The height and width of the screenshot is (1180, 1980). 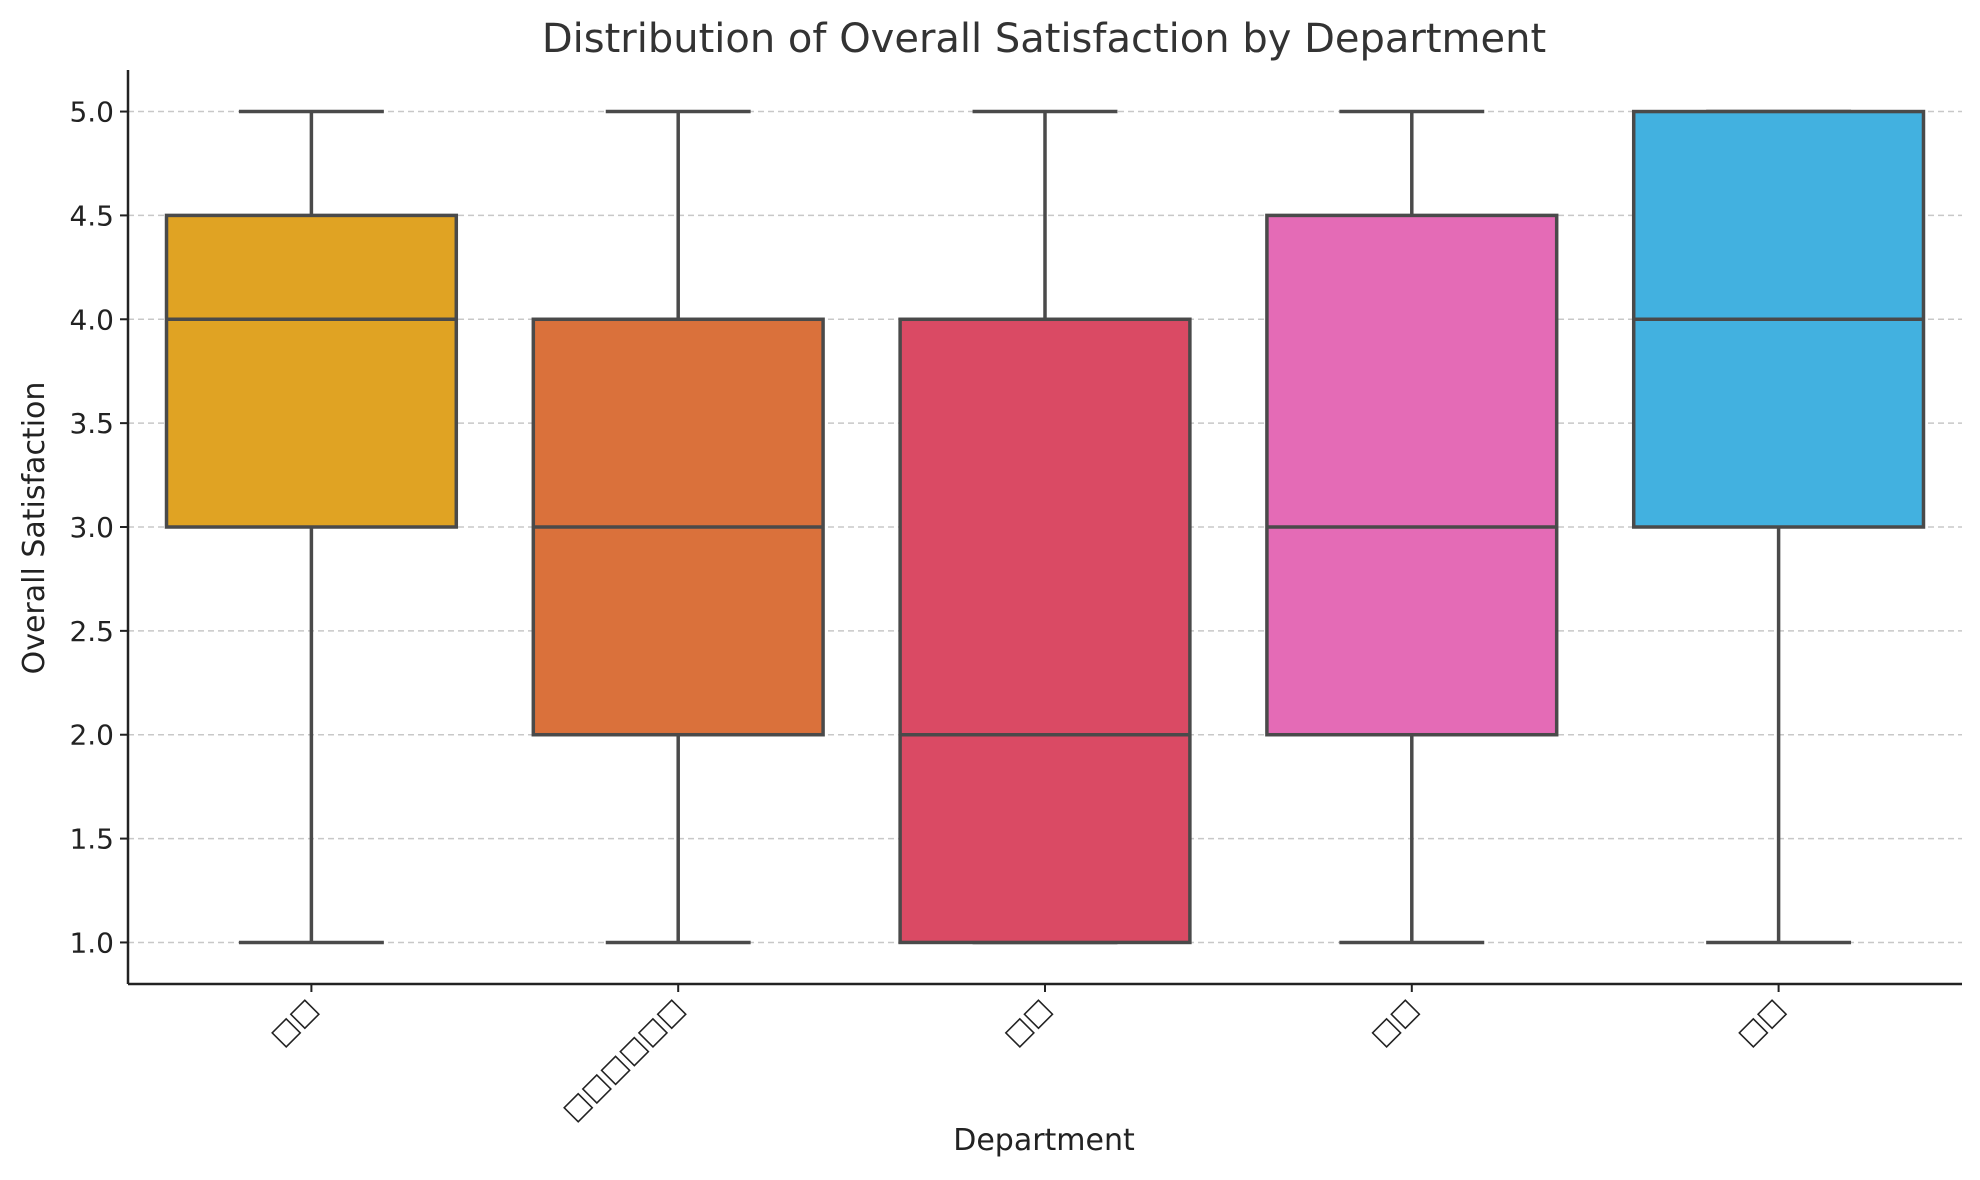 What do you see at coordinates (91, 735) in the screenshot?
I see `y-tick-label: 2.0` at bounding box center [91, 735].